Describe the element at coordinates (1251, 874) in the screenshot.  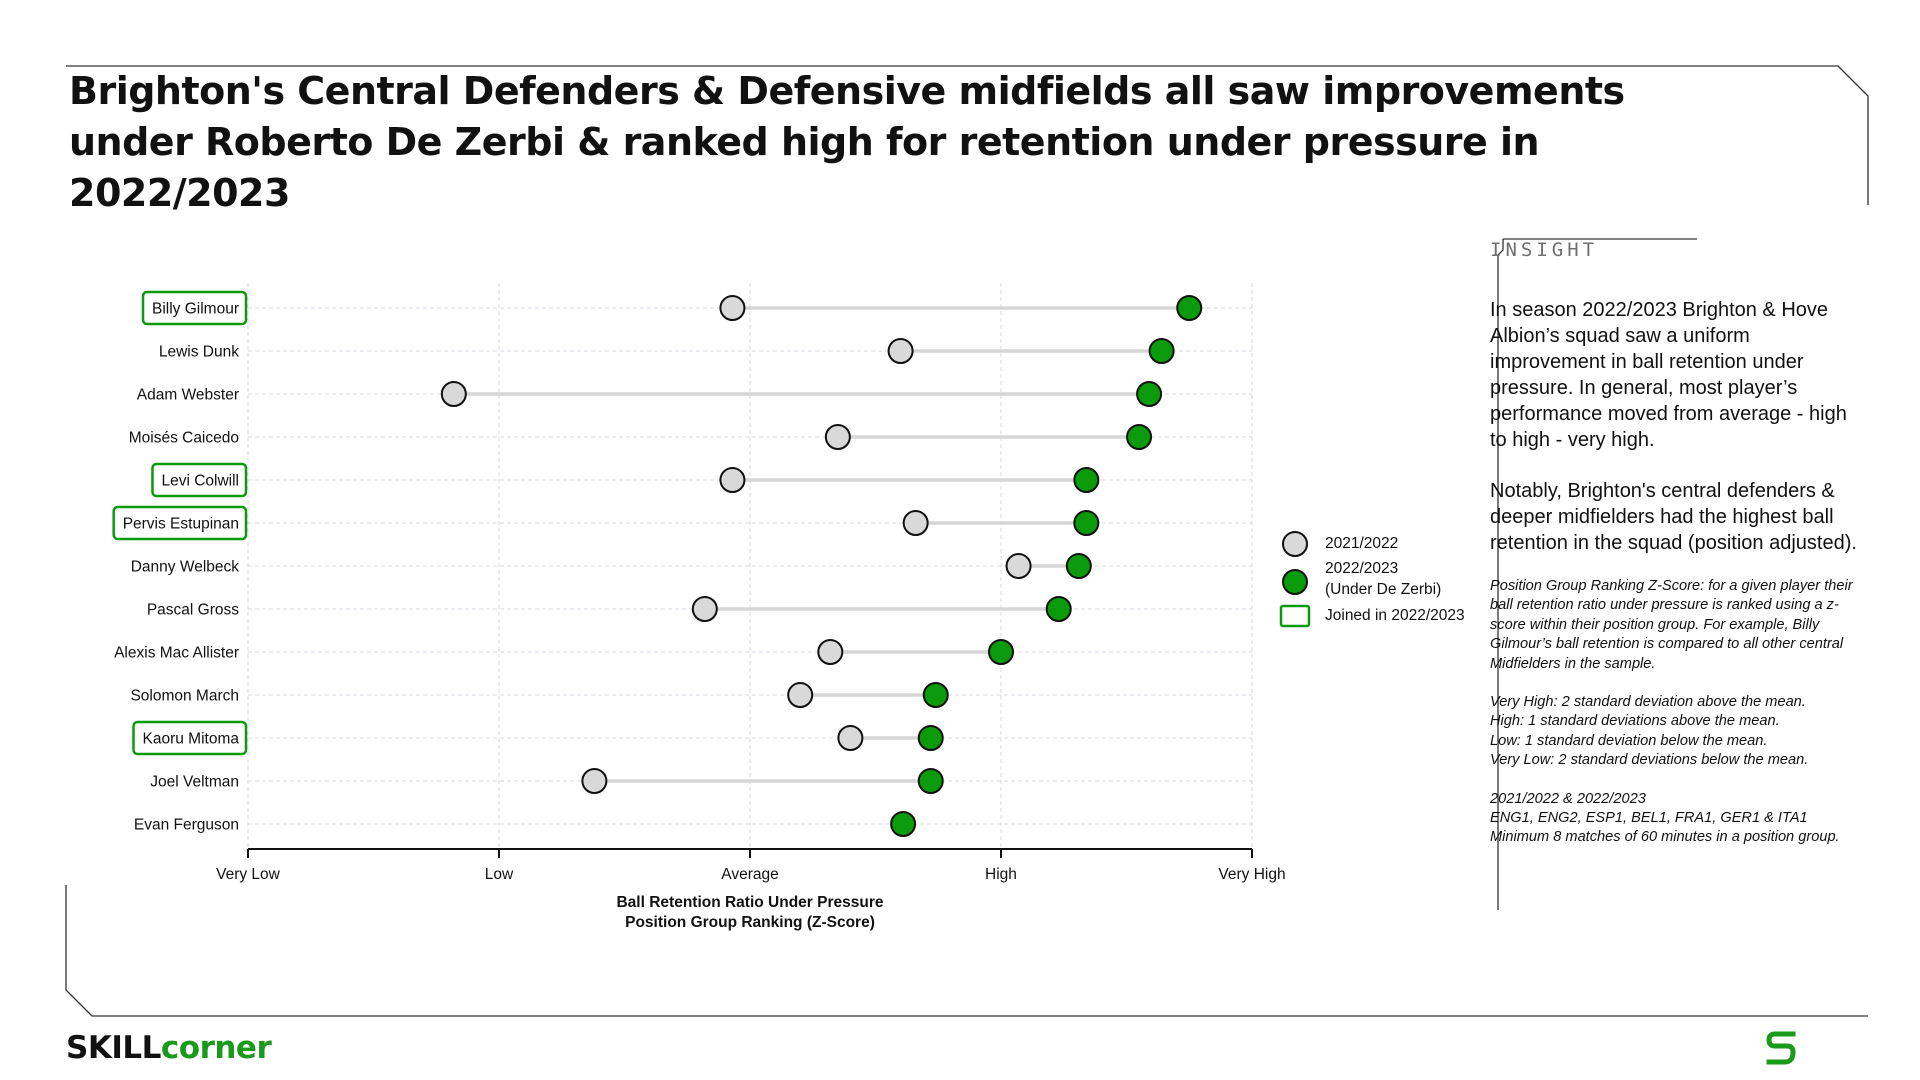
I see `x-tick-label: Very High` at that location.